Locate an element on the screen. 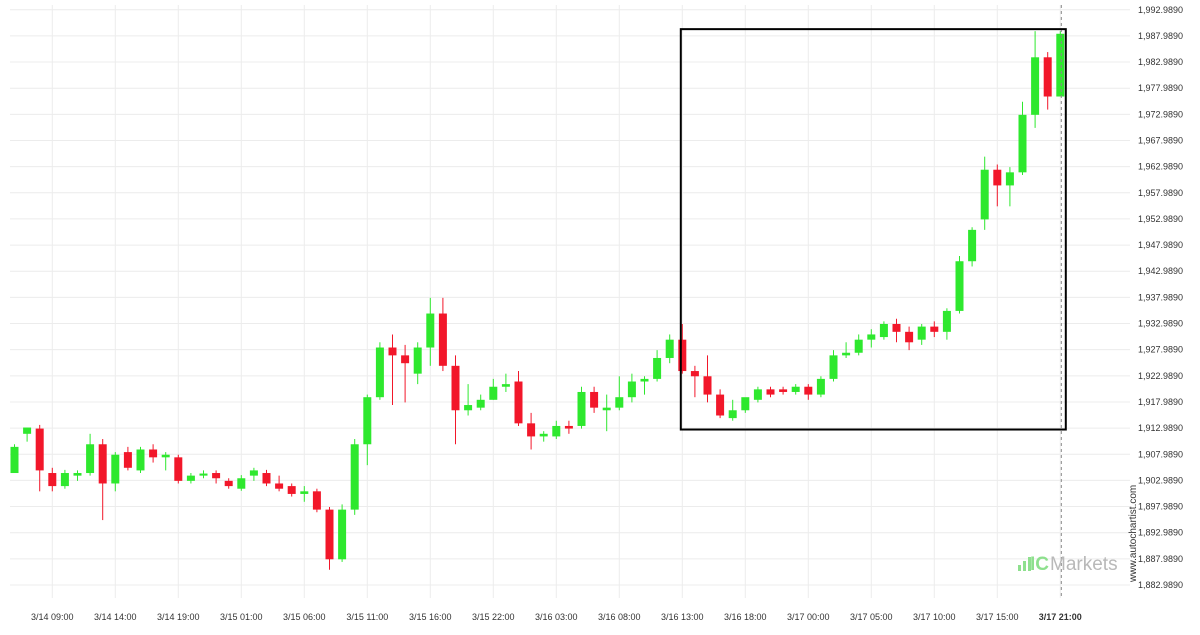 This screenshot has width=1200, height=635. x-tick-label: 3/17 21:00 is located at coordinates (1060, 617).